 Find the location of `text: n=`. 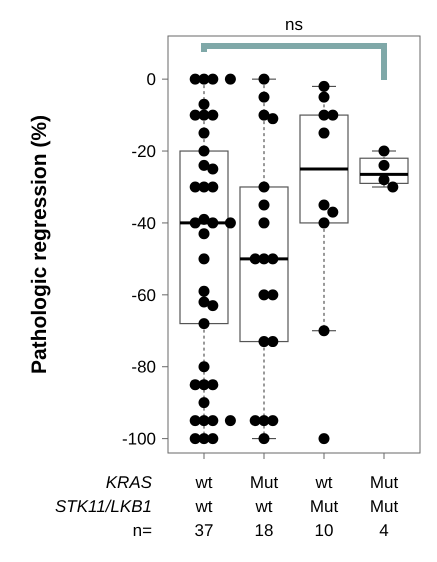

text: n= is located at coordinates (142, 530).